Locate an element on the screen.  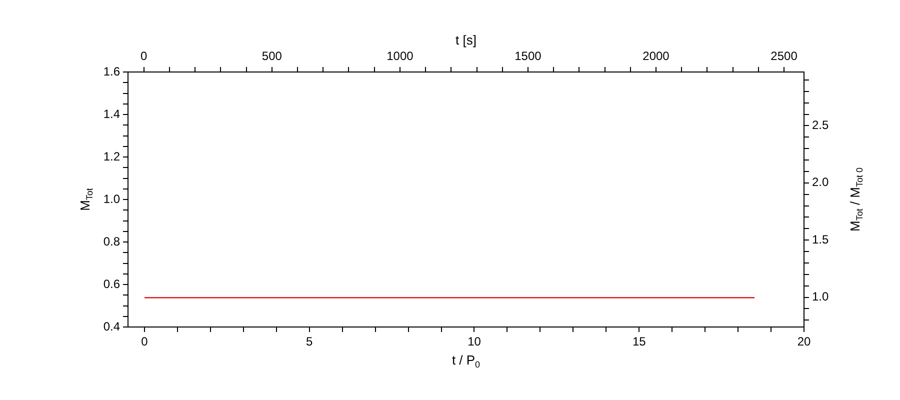
y2-tick-label: 1.0 is located at coordinates (821, 297).